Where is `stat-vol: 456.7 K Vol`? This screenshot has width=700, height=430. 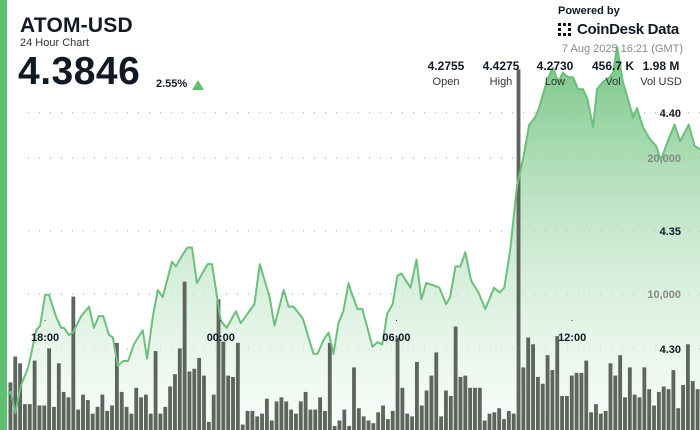
stat-vol: 456.7 K Vol is located at coordinates (613, 73).